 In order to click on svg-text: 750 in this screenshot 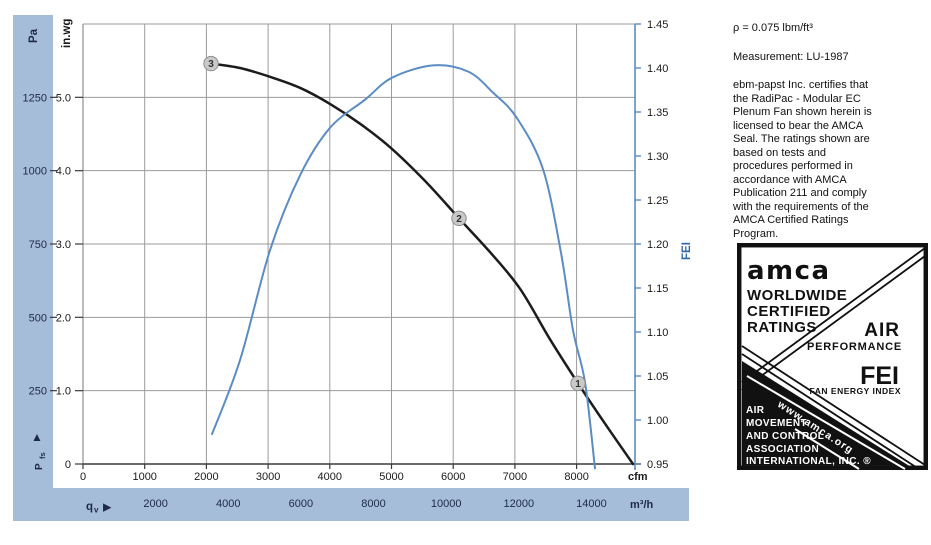, I will do `click(38, 245)`.